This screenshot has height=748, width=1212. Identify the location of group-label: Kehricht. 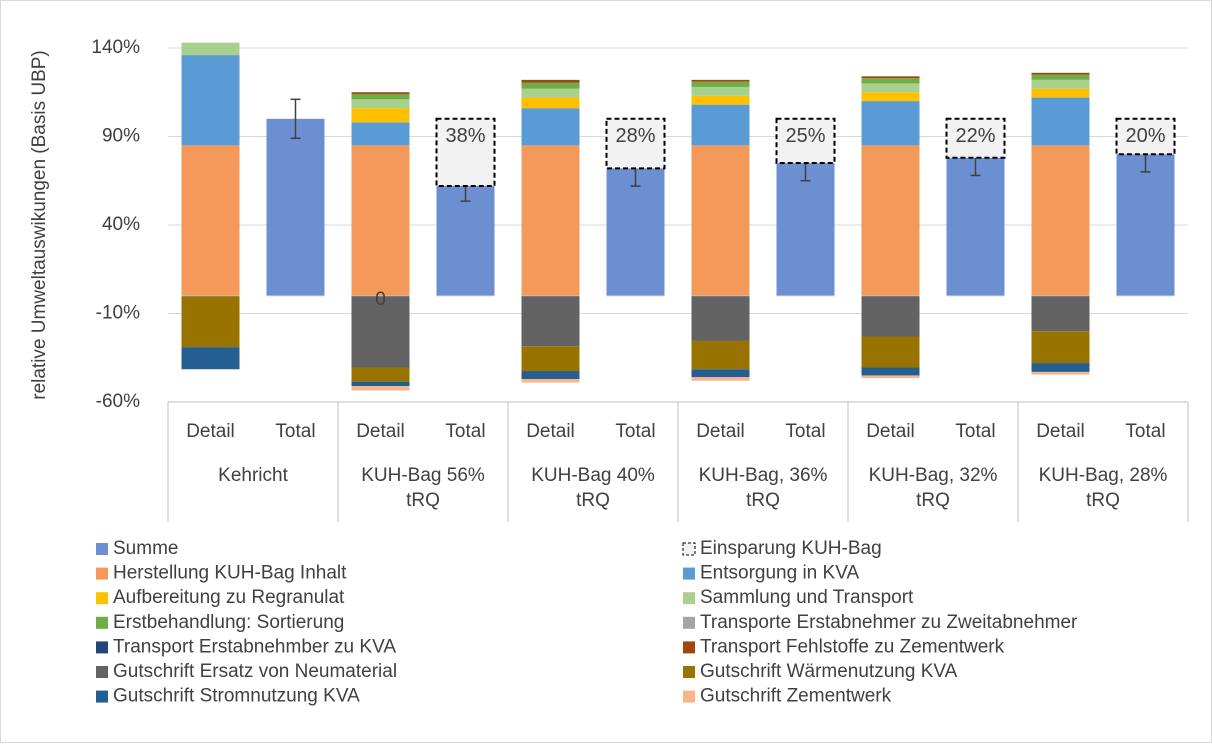
(253, 475).